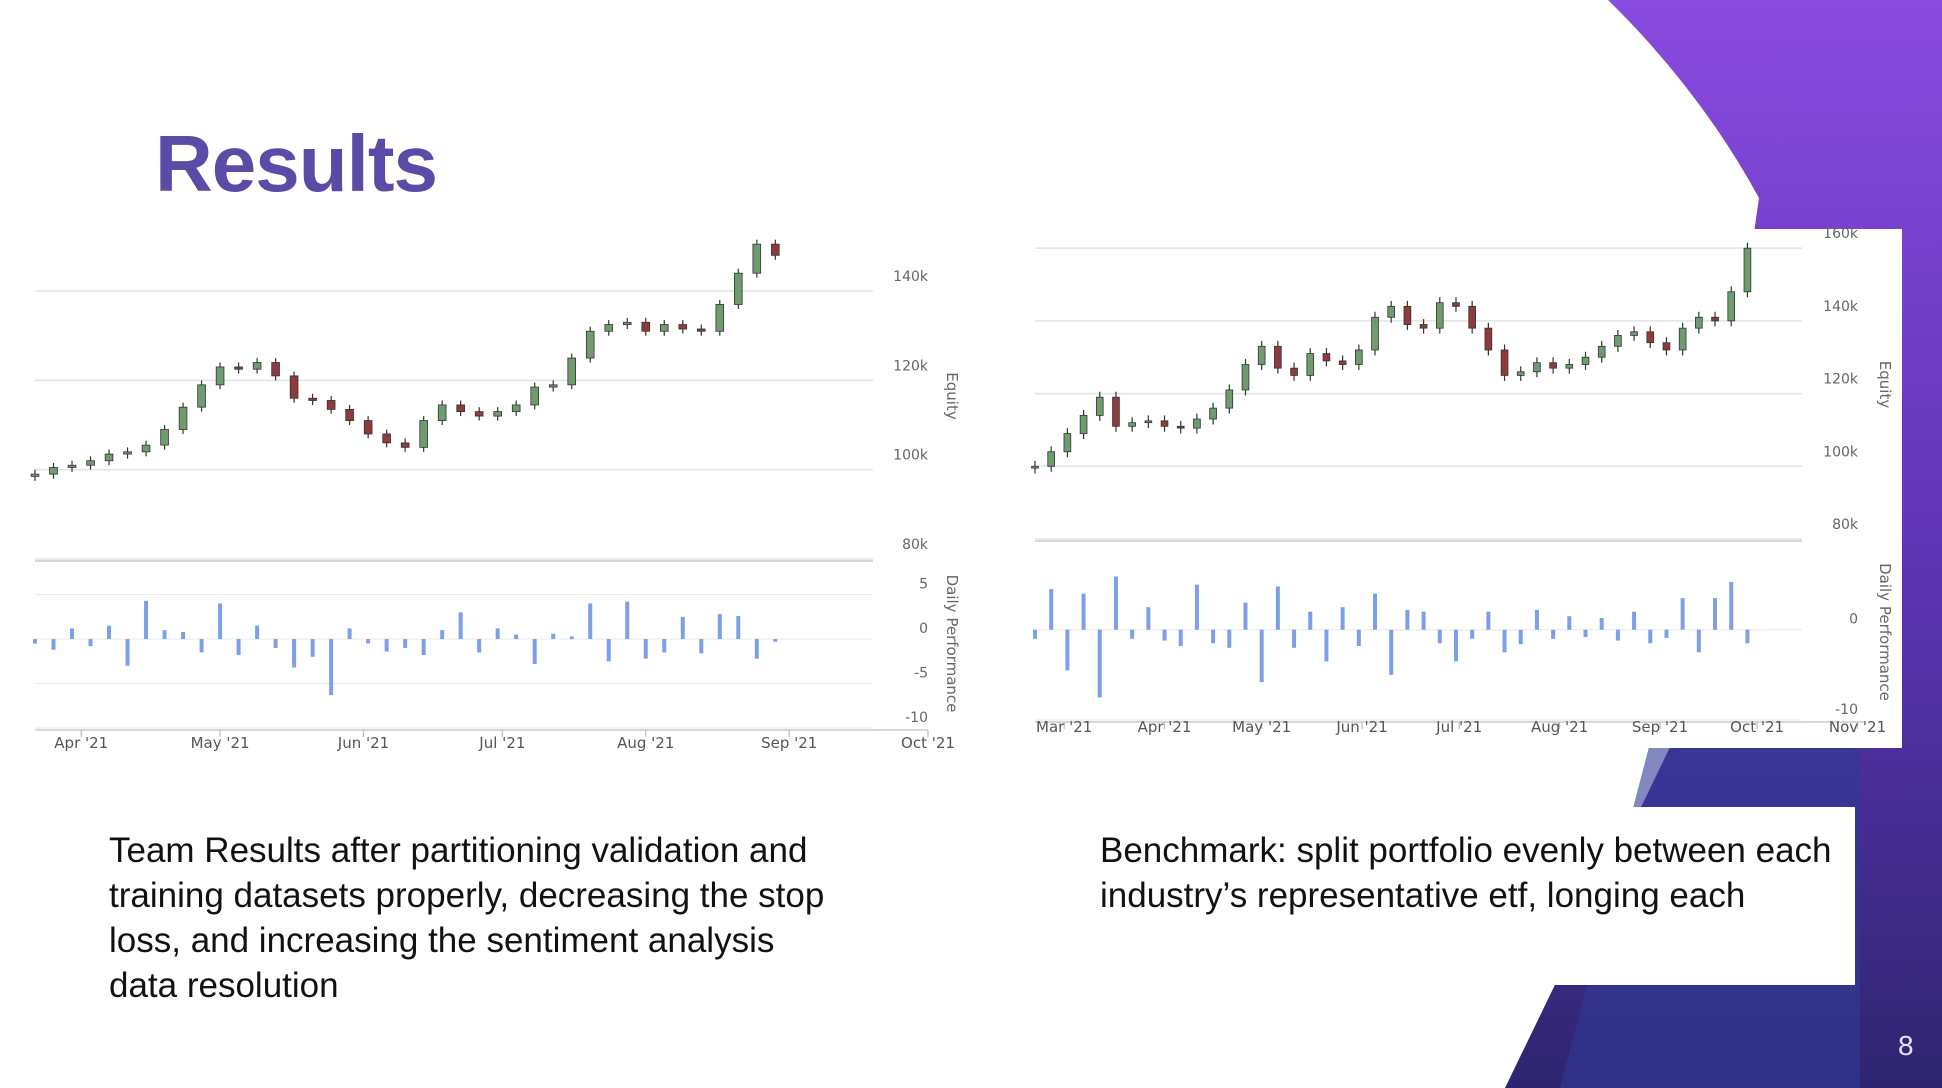 Image resolution: width=1942 pixels, height=1088 pixels. I want to click on x-tick-label: Mar '21, so click(1064, 727).